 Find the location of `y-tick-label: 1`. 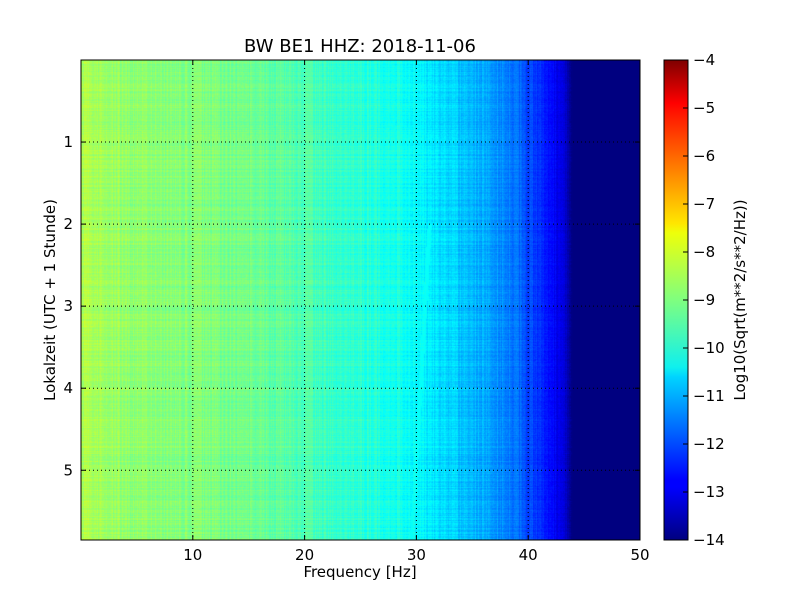

y-tick-label: 1 is located at coordinates (68, 142).